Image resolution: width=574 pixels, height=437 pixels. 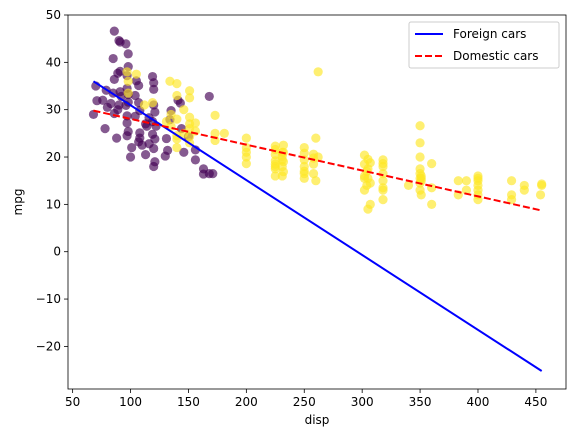 I want to click on x-tick-label: 300, so click(x=362, y=402).